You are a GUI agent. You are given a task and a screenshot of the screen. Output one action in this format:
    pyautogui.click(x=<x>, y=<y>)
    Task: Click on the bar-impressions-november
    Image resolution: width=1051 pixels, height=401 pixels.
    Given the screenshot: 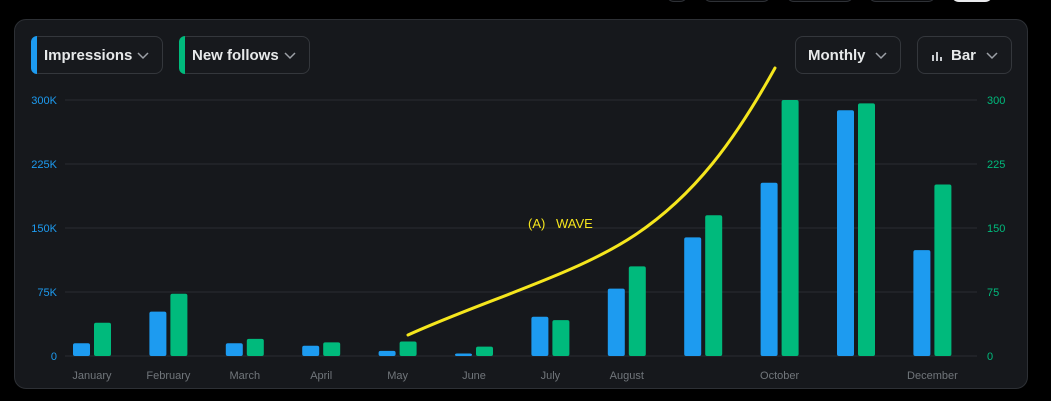 What is the action you would take?
    pyautogui.click(x=845, y=233)
    